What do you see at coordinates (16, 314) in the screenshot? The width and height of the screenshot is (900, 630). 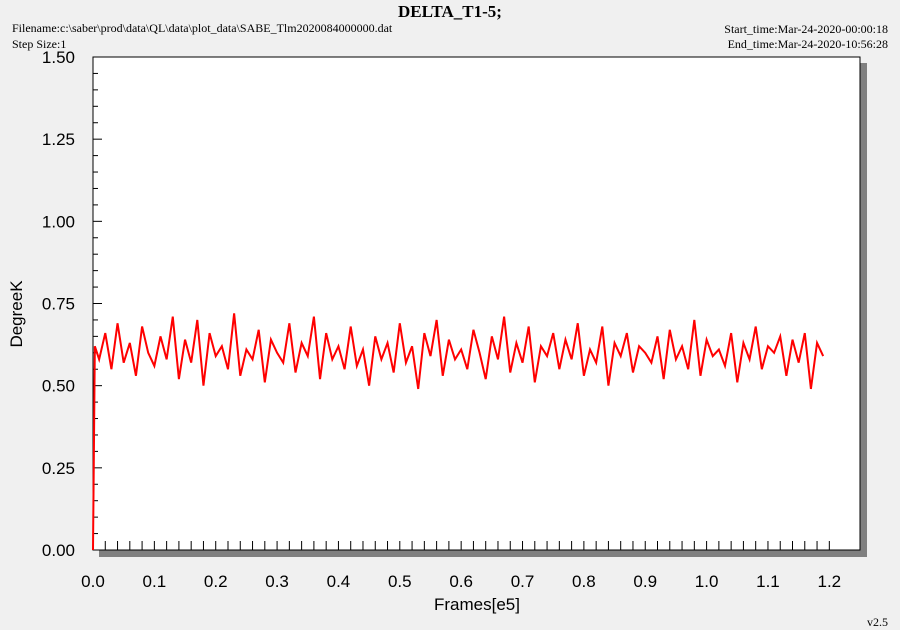 I see `y-axis-label: DegreeK` at bounding box center [16, 314].